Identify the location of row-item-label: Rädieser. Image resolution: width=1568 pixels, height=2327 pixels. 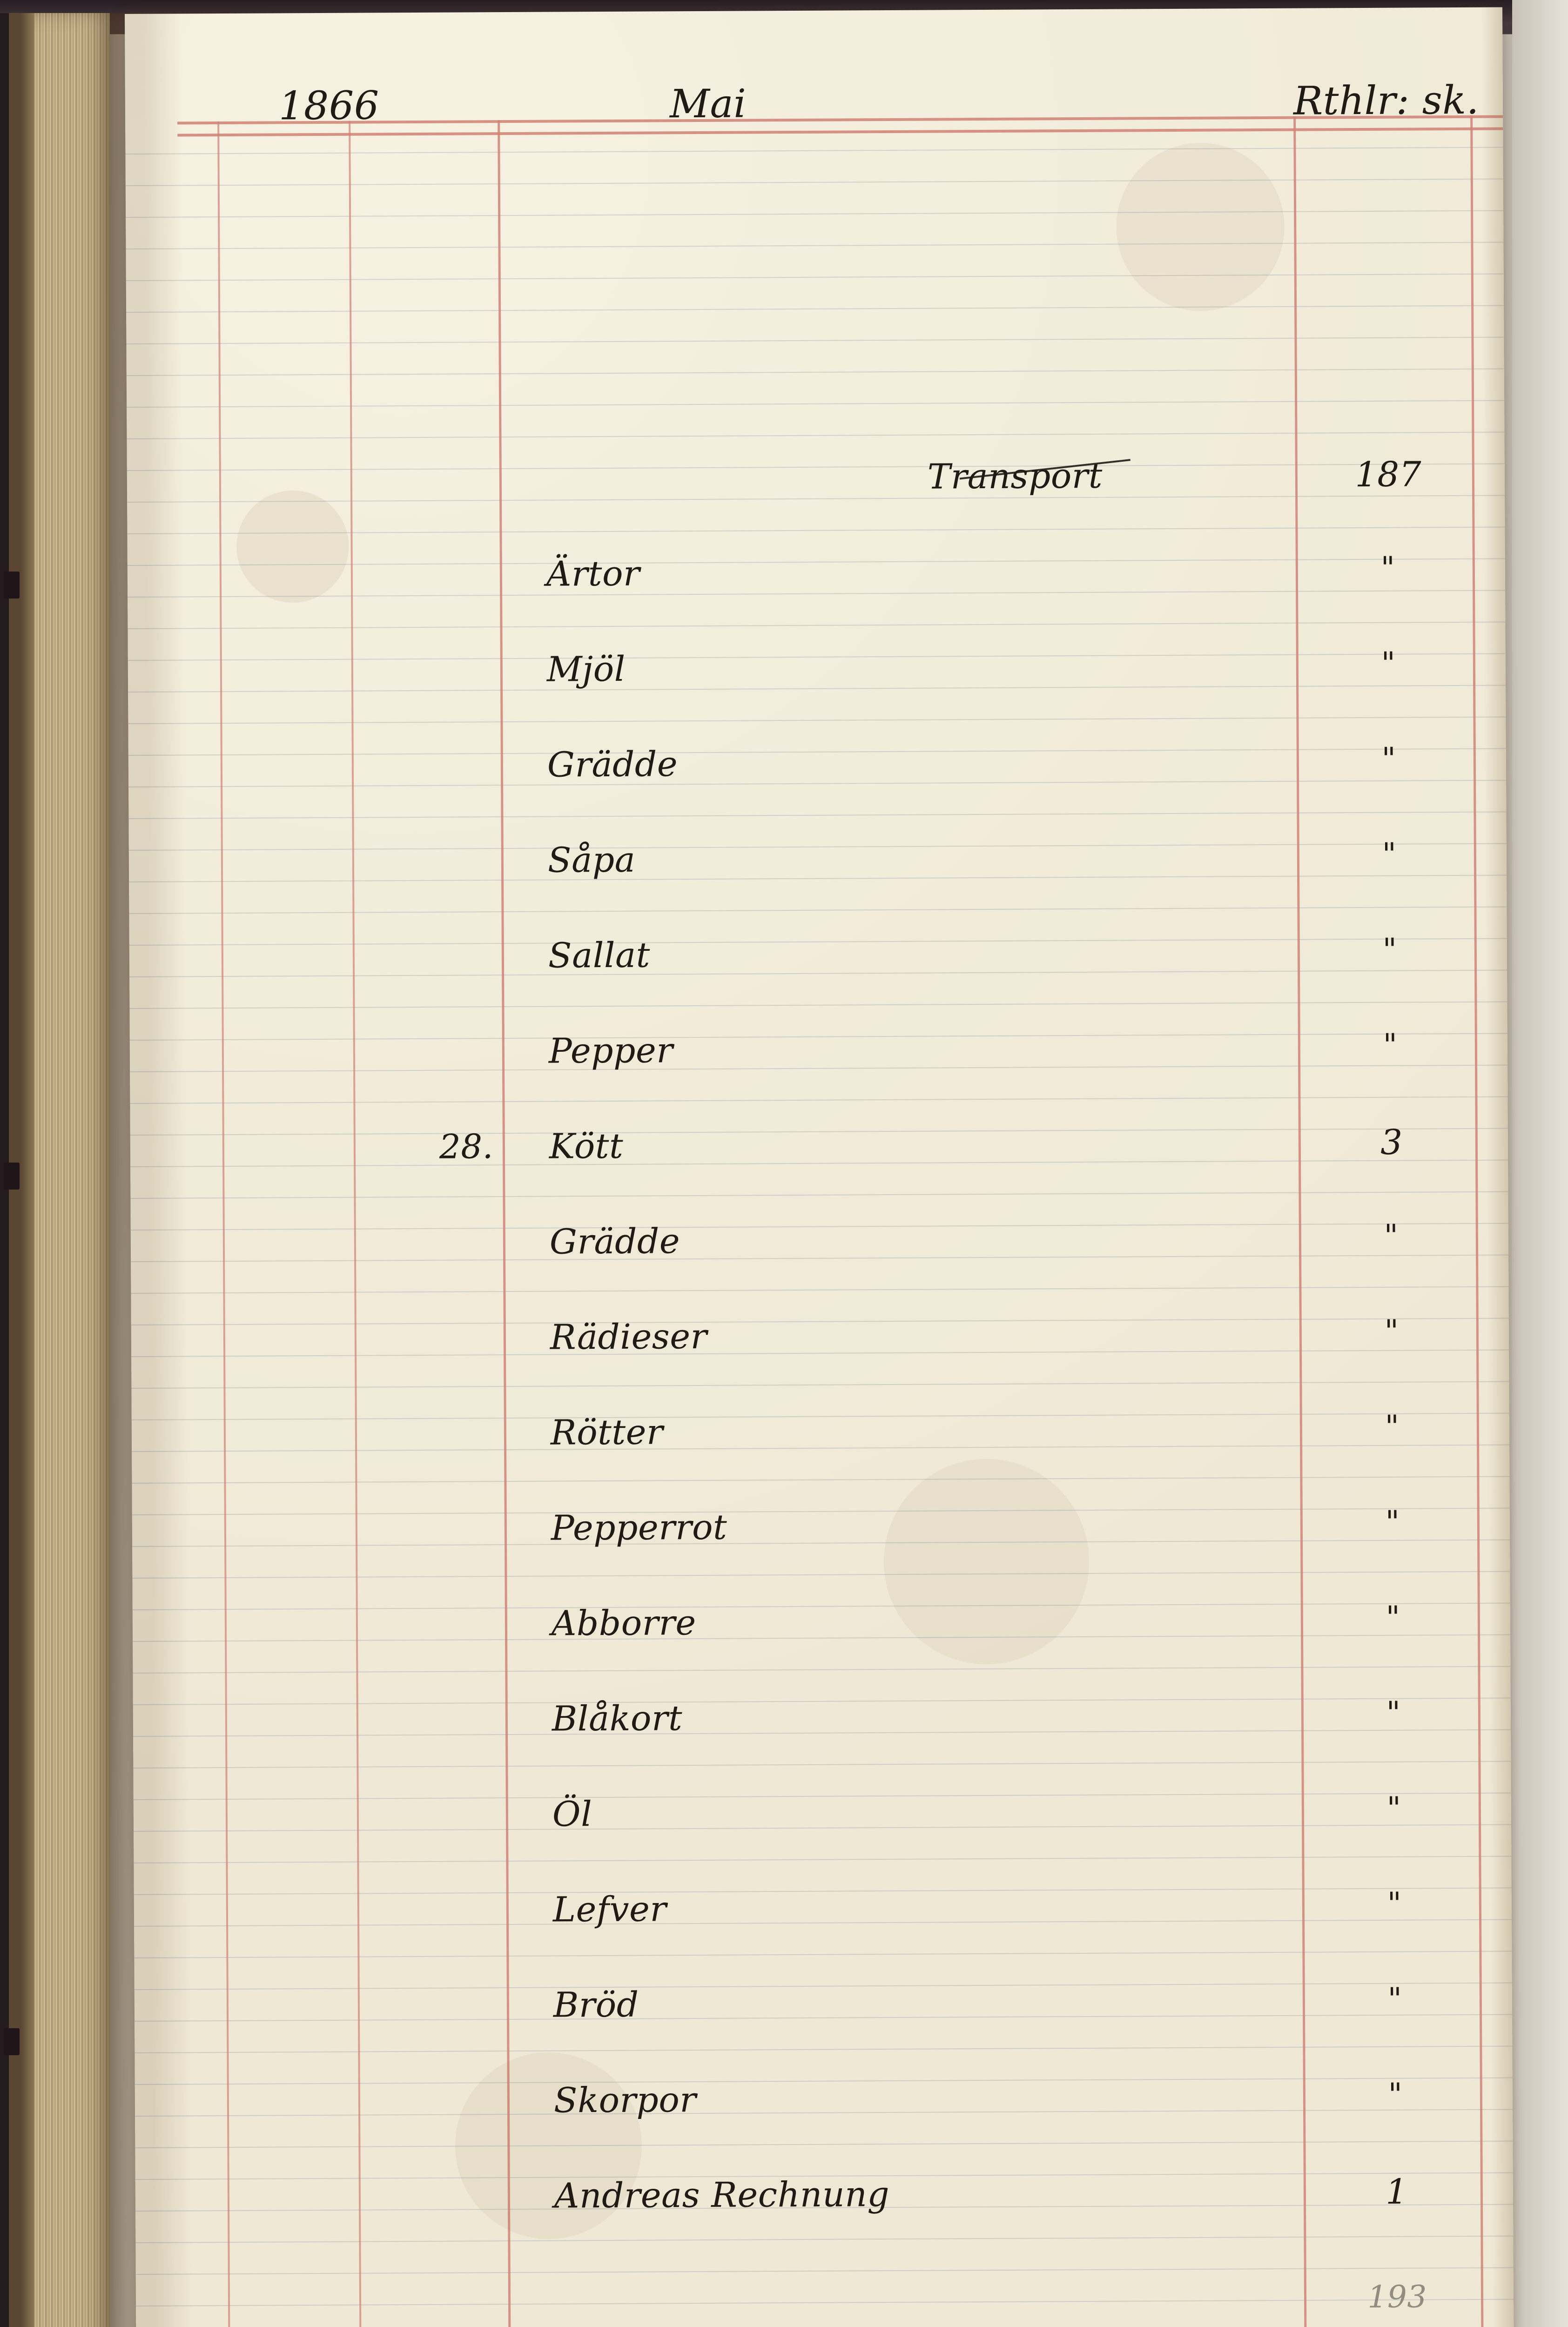
(628, 1337).